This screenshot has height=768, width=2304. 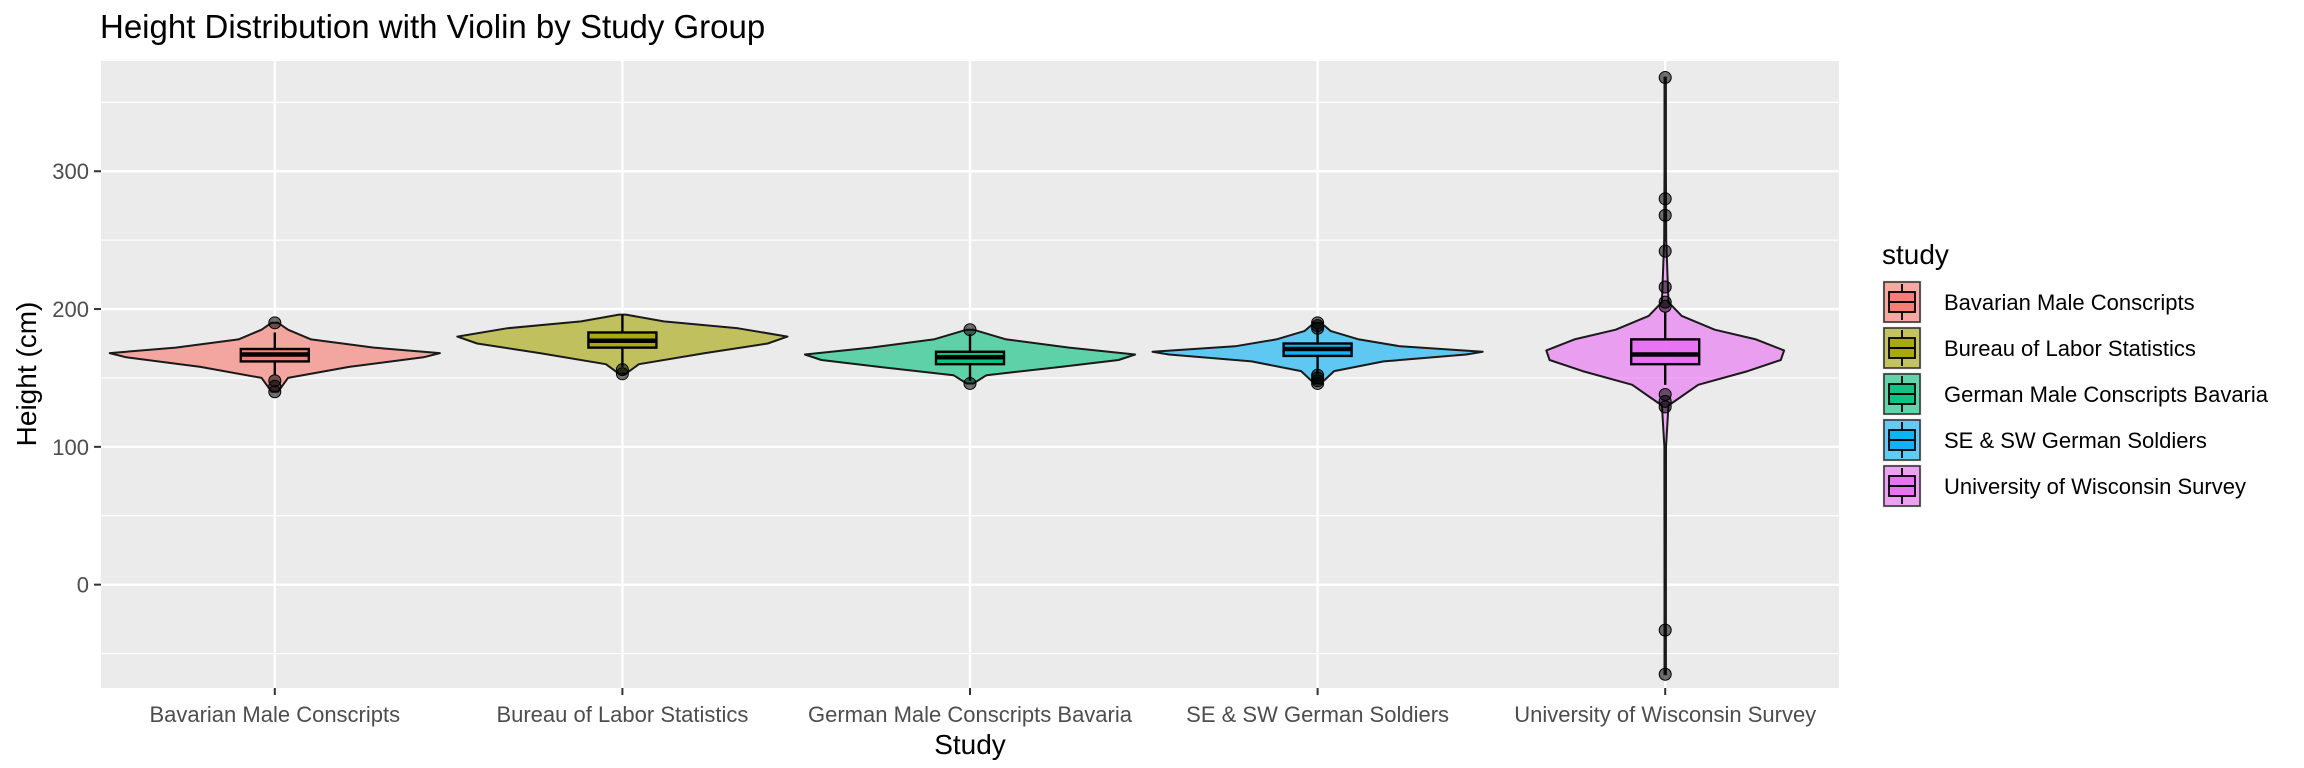 What do you see at coordinates (2069, 302) in the screenshot?
I see `legend-label: Bavarian Male Conscripts` at bounding box center [2069, 302].